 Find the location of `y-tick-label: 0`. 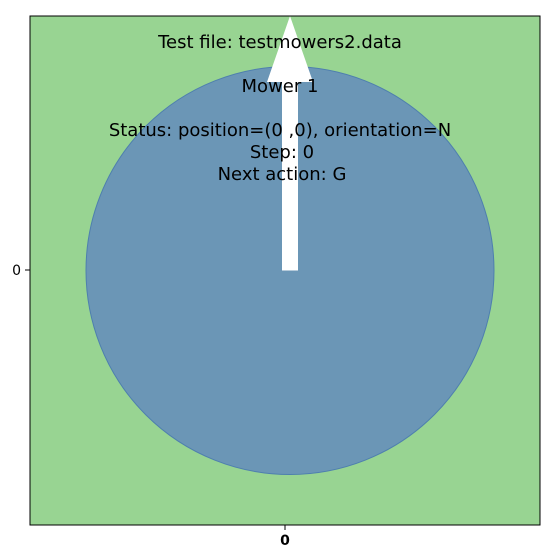

y-tick-label: 0 is located at coordinates (16, 271).